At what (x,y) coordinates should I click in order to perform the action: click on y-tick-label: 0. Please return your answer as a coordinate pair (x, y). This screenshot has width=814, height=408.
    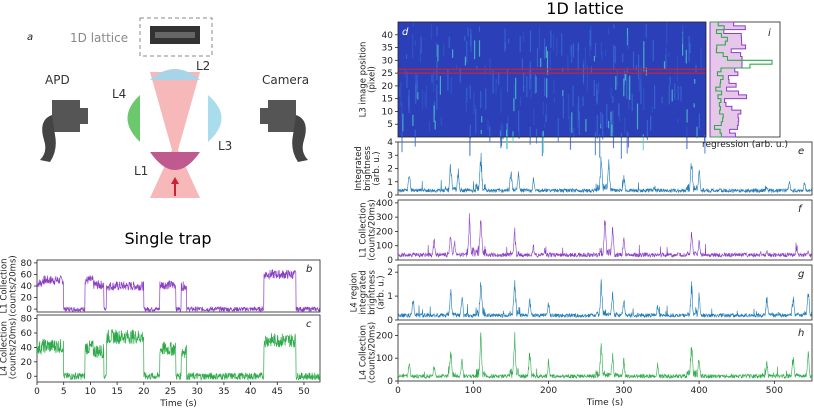
    Looking at the image, I should click on (390, 382).